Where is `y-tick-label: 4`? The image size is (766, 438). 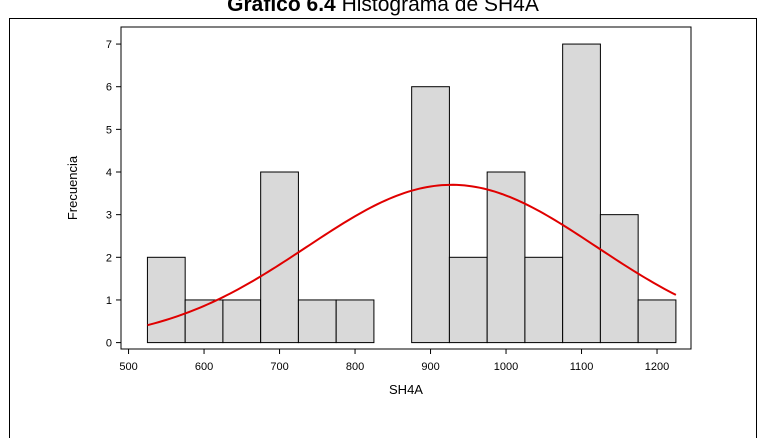
y-tick-label: 4 is located at coordinates (109, 173).